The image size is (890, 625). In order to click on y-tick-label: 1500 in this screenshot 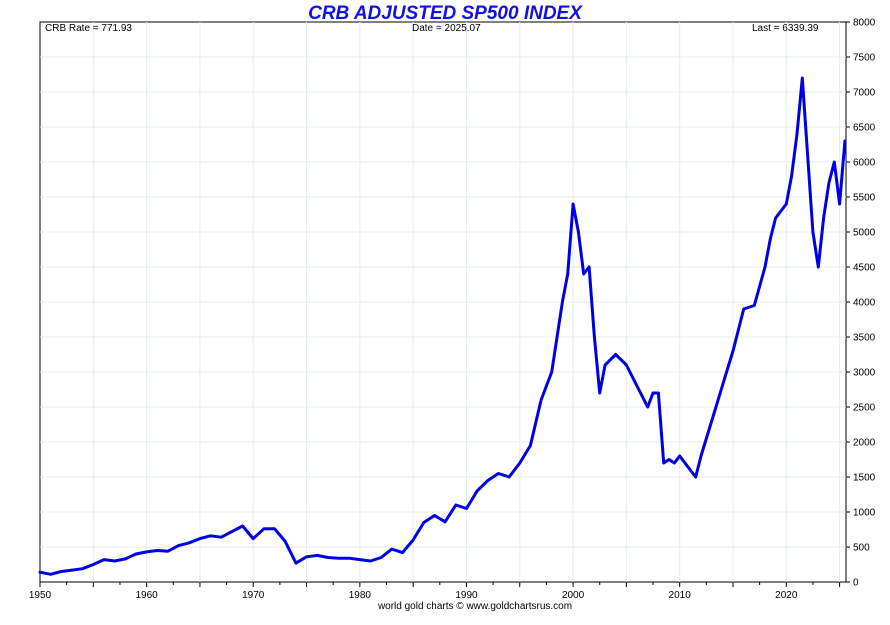, I will do `click(864, 478)`.